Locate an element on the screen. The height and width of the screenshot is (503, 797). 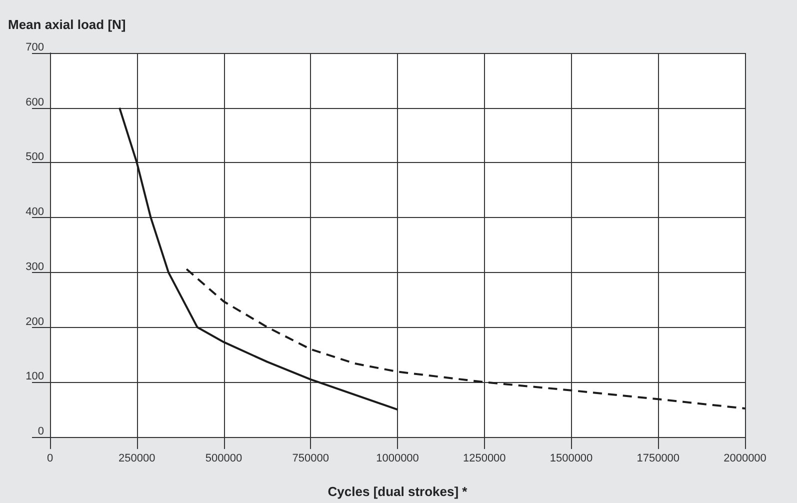
x-tick-label: 750000 is located at coordinates (310, 458).